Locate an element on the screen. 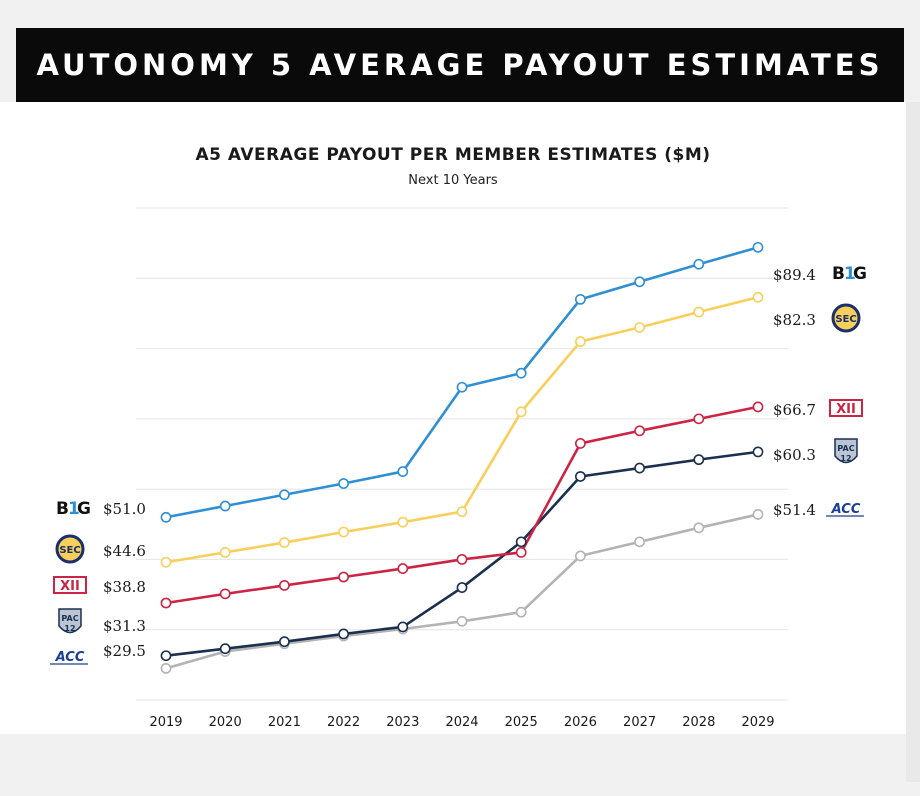 Image resolution: width=920 pixels, height=796 pixels. start-value-label: $29.5 is located at coordinates (124, 651).